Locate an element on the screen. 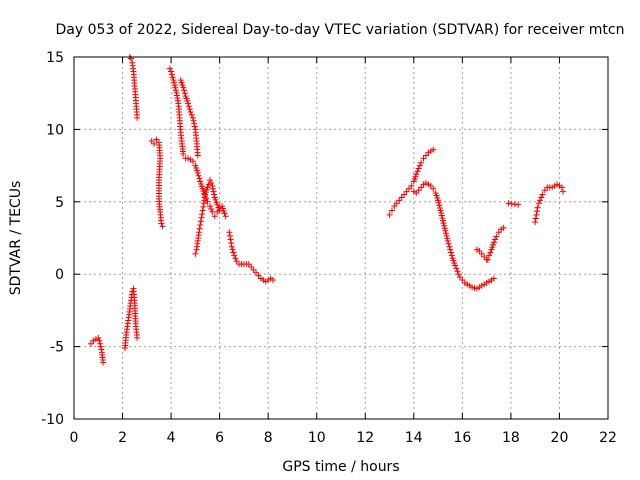  segment-arc-f is located at coordinates (189, 118).